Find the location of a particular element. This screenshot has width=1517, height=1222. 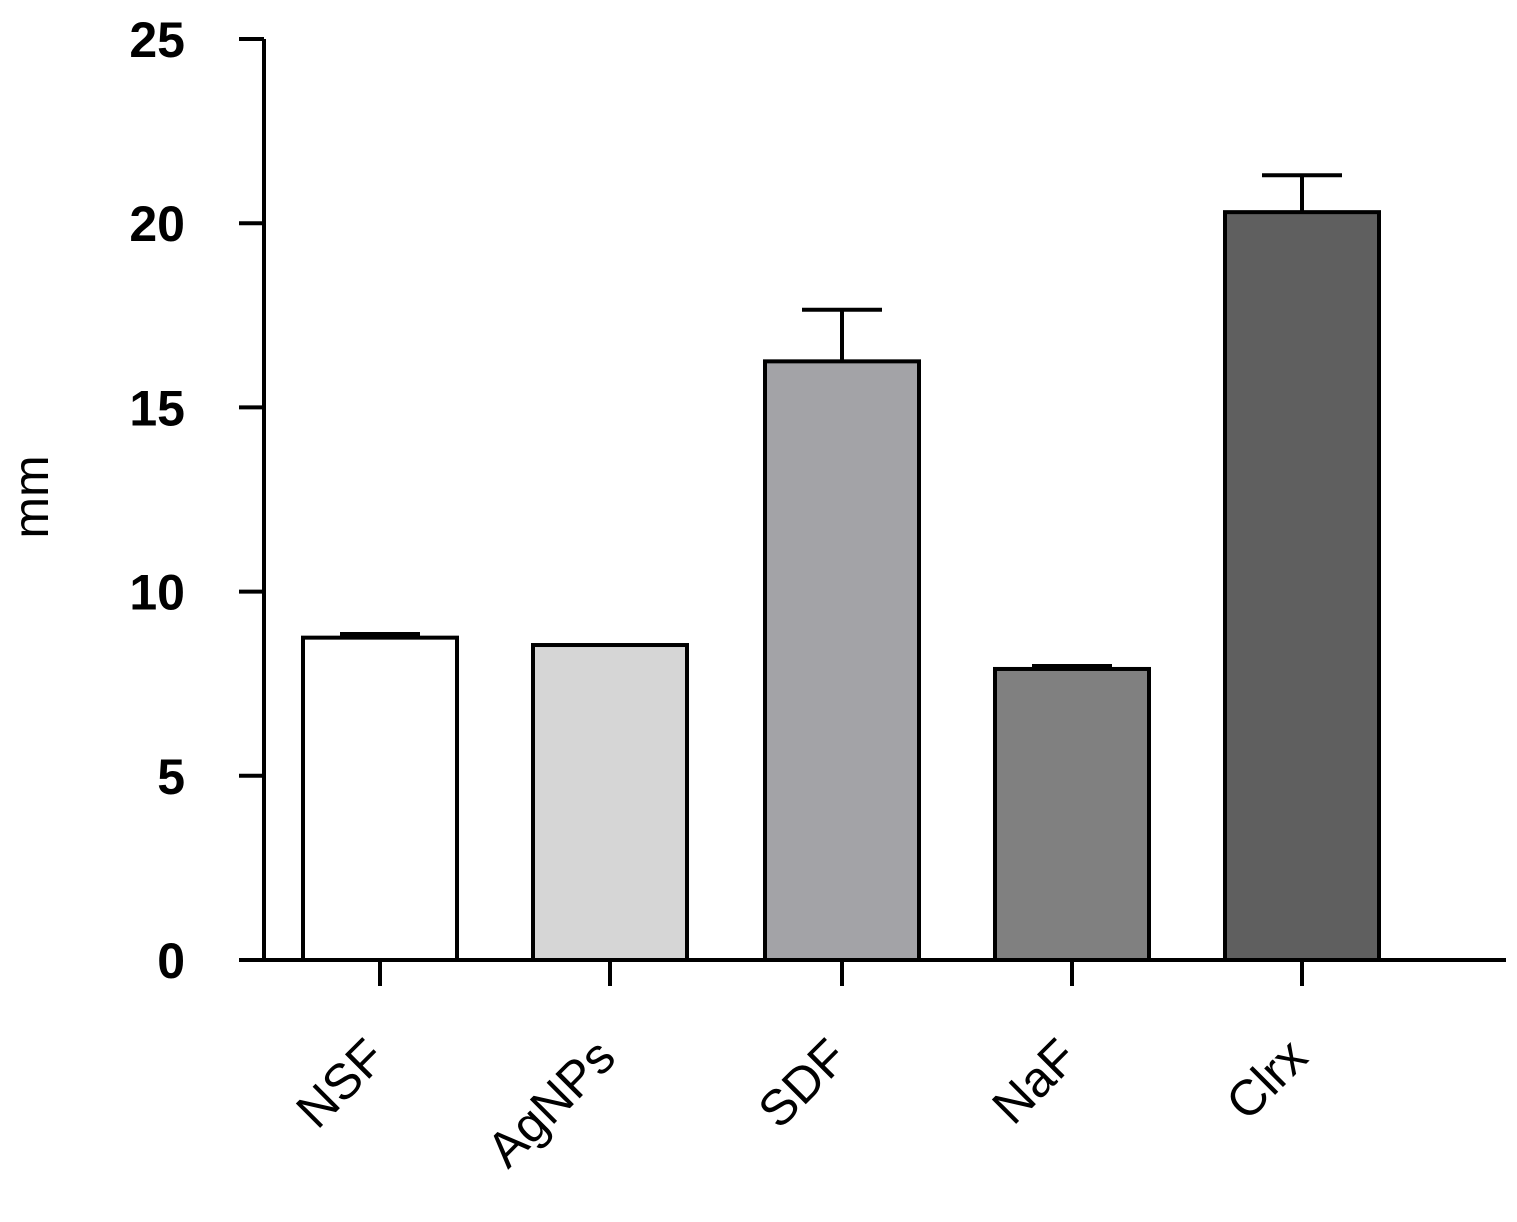

y-axis-title: mm is located at coordinates (31, 496).